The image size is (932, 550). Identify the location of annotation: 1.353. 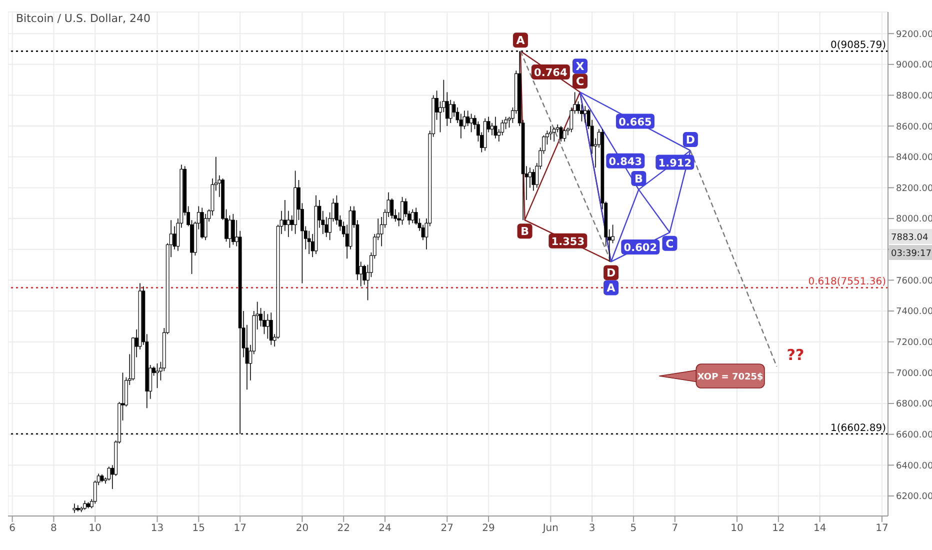
(568, 242).